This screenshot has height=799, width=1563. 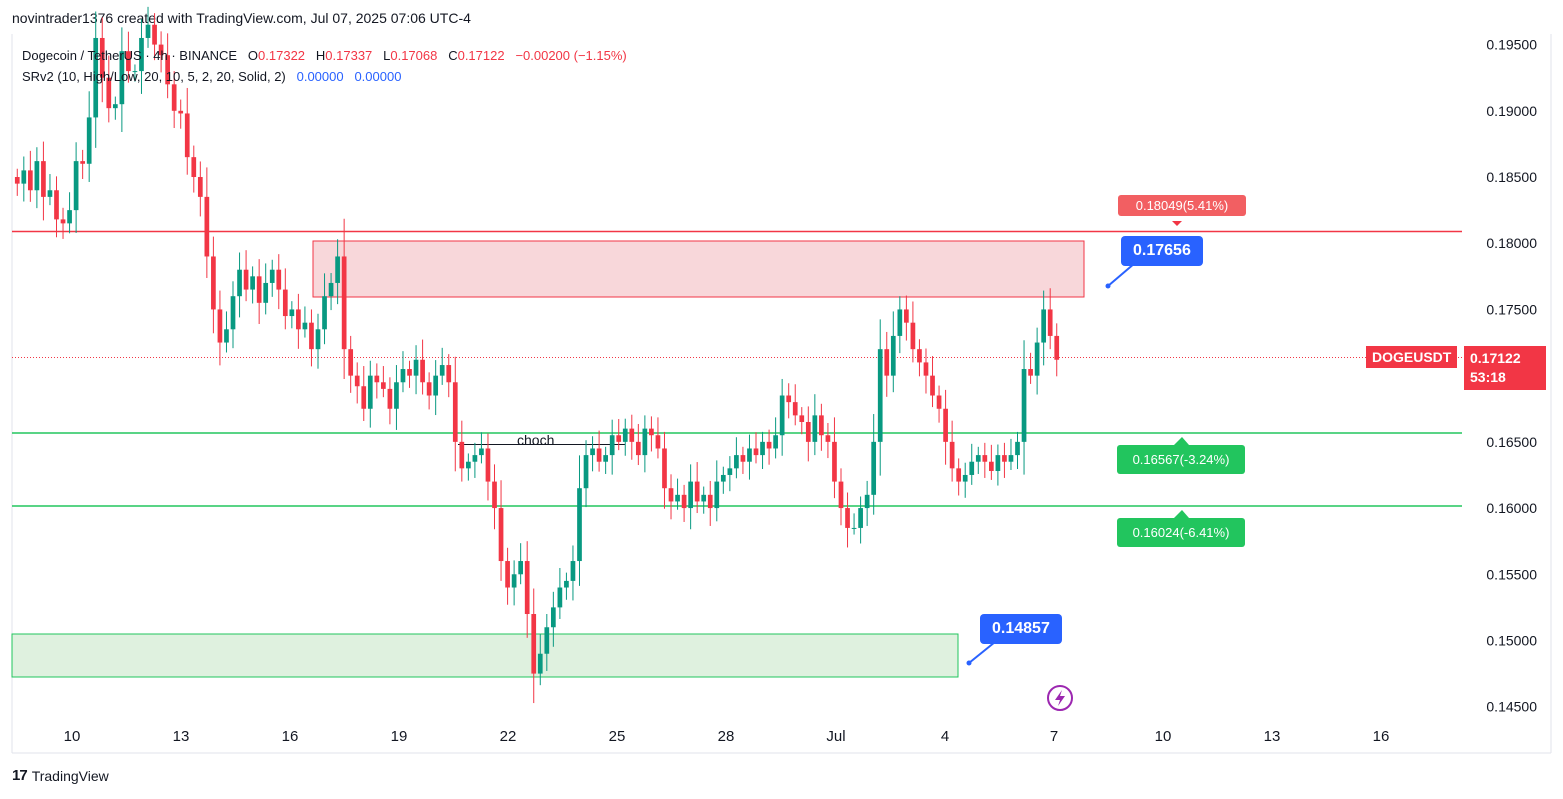 I want to click on time-tick-label: 28, so click(x=726, y=736).